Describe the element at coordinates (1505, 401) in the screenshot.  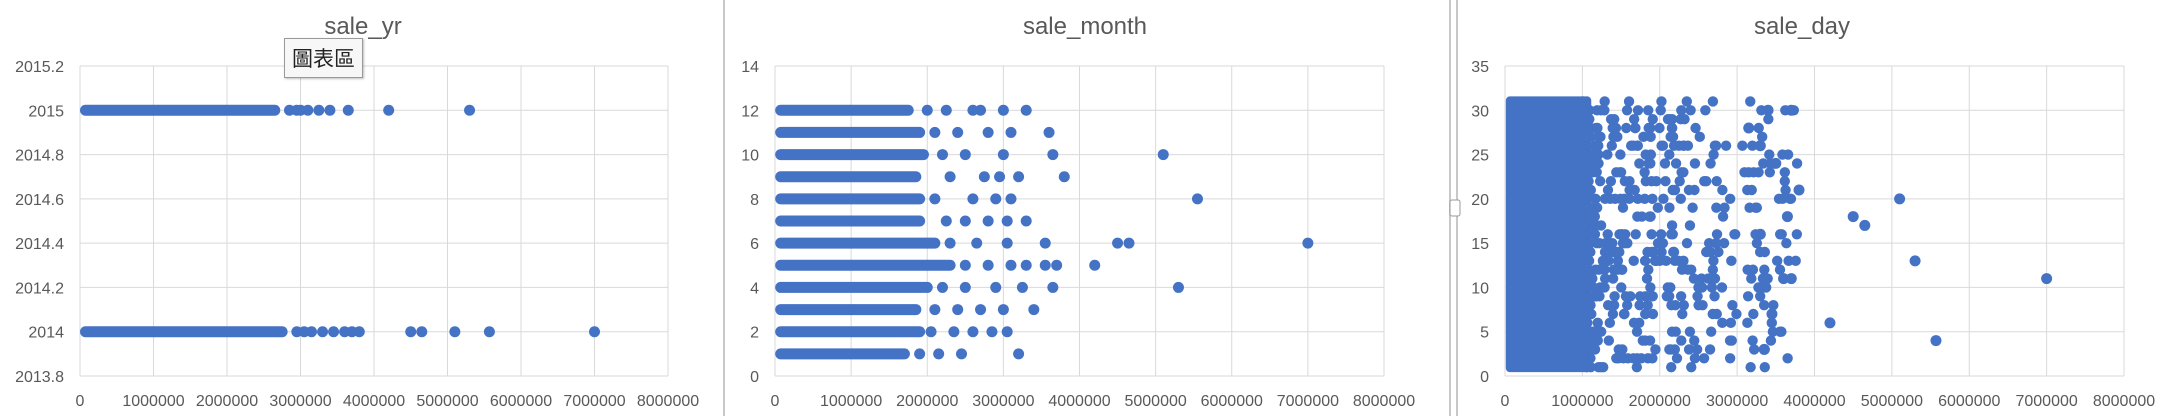
I see `x-tick-label: 0` at that location.